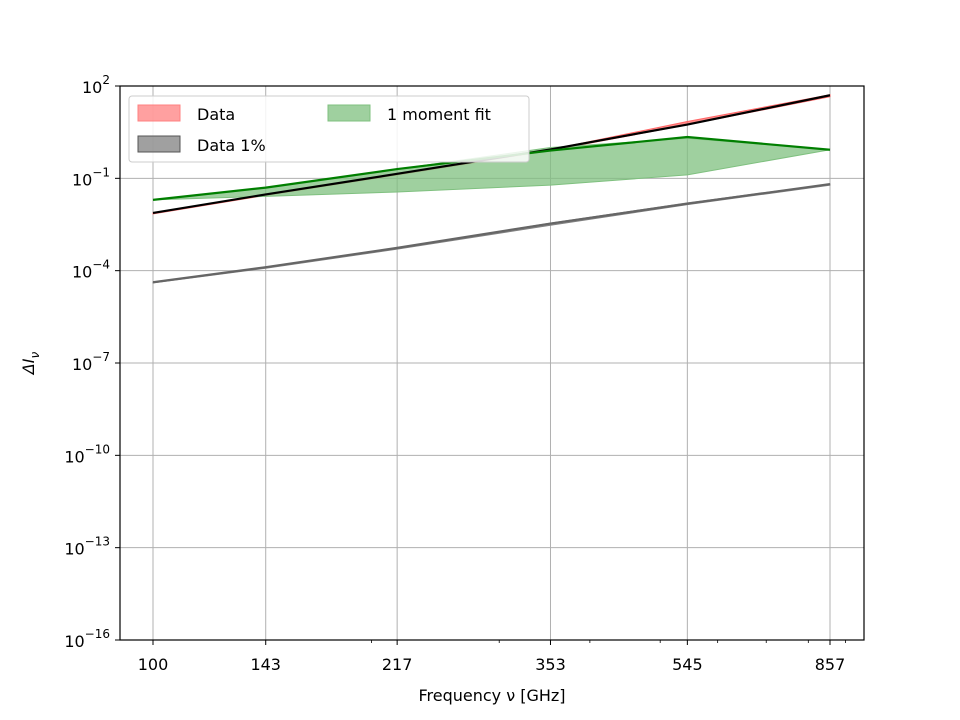 The image size is (960, 720). Describe the element at coordinates (687, 664) in the screenshot. I see `x-tick-label: 545` at that location.